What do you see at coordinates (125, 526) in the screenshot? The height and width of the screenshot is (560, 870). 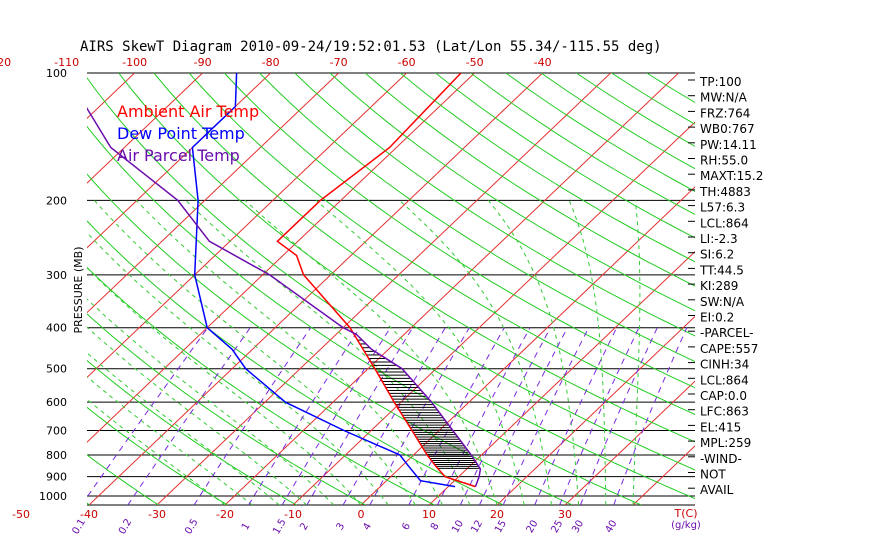 I see `mixing-ratio-label: 0.2` at bounding box center [125, 526].